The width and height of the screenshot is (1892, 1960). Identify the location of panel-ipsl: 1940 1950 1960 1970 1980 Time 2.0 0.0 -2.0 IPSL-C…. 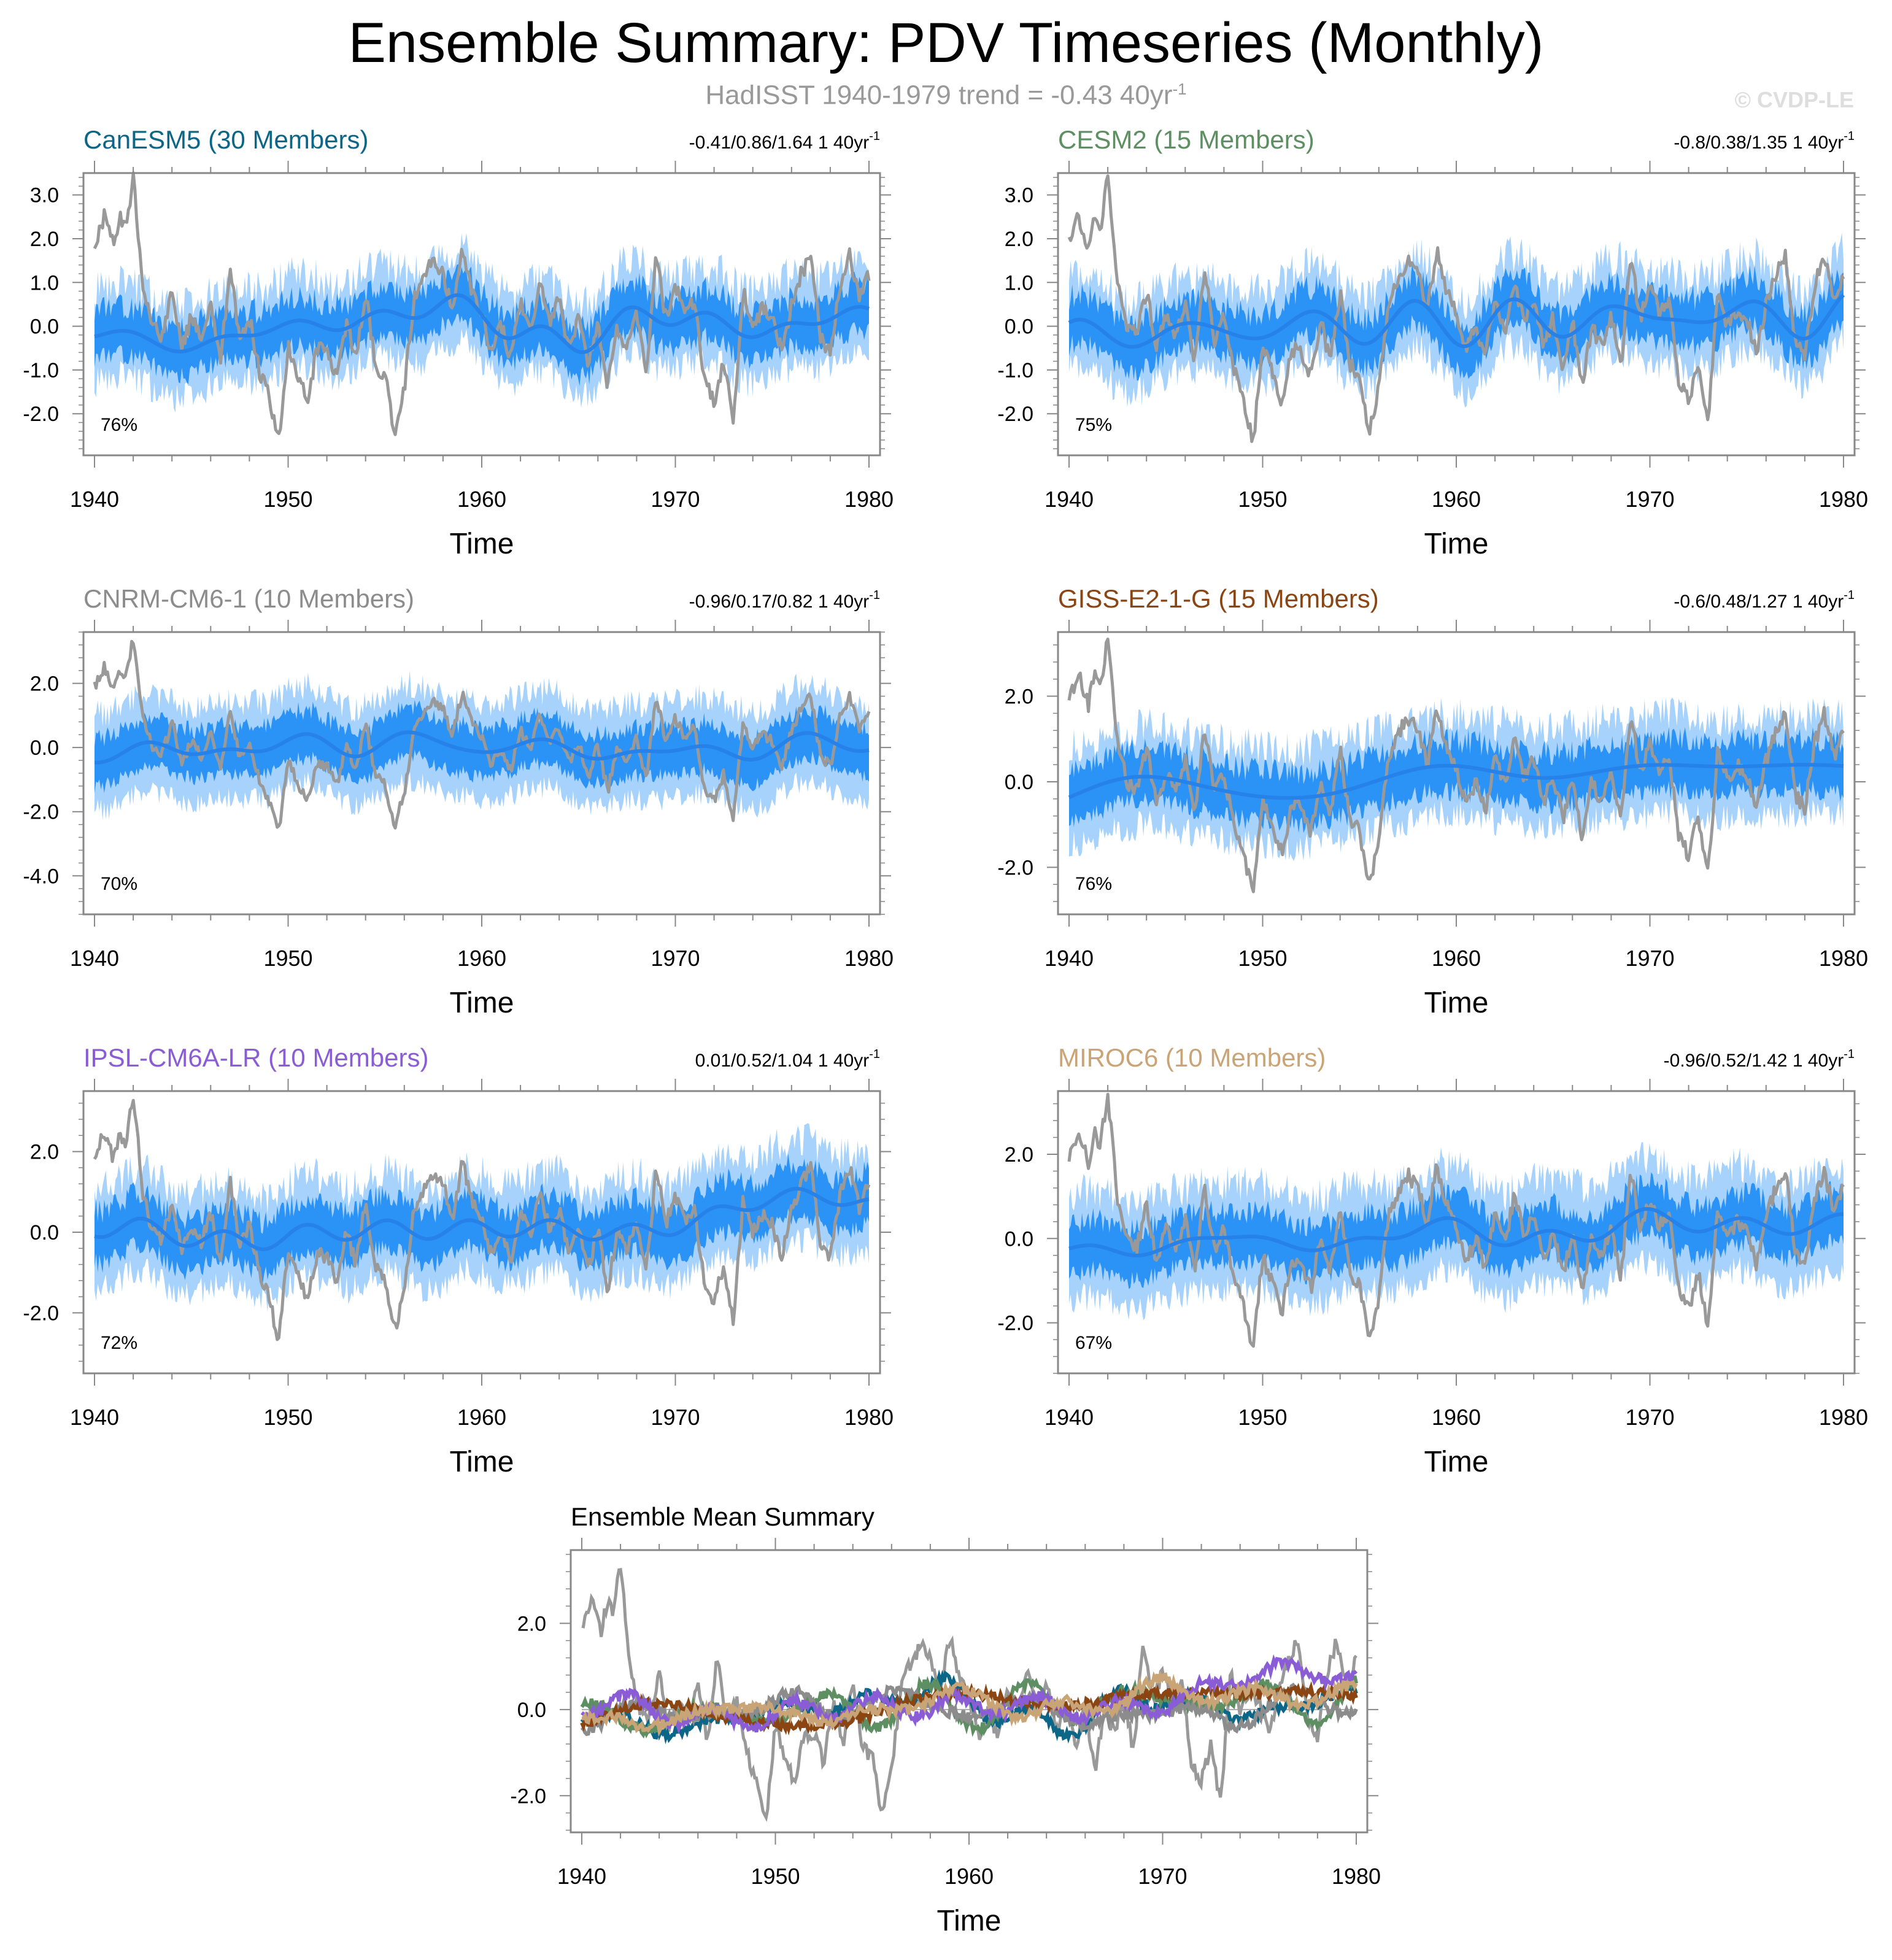
(458, 1260).